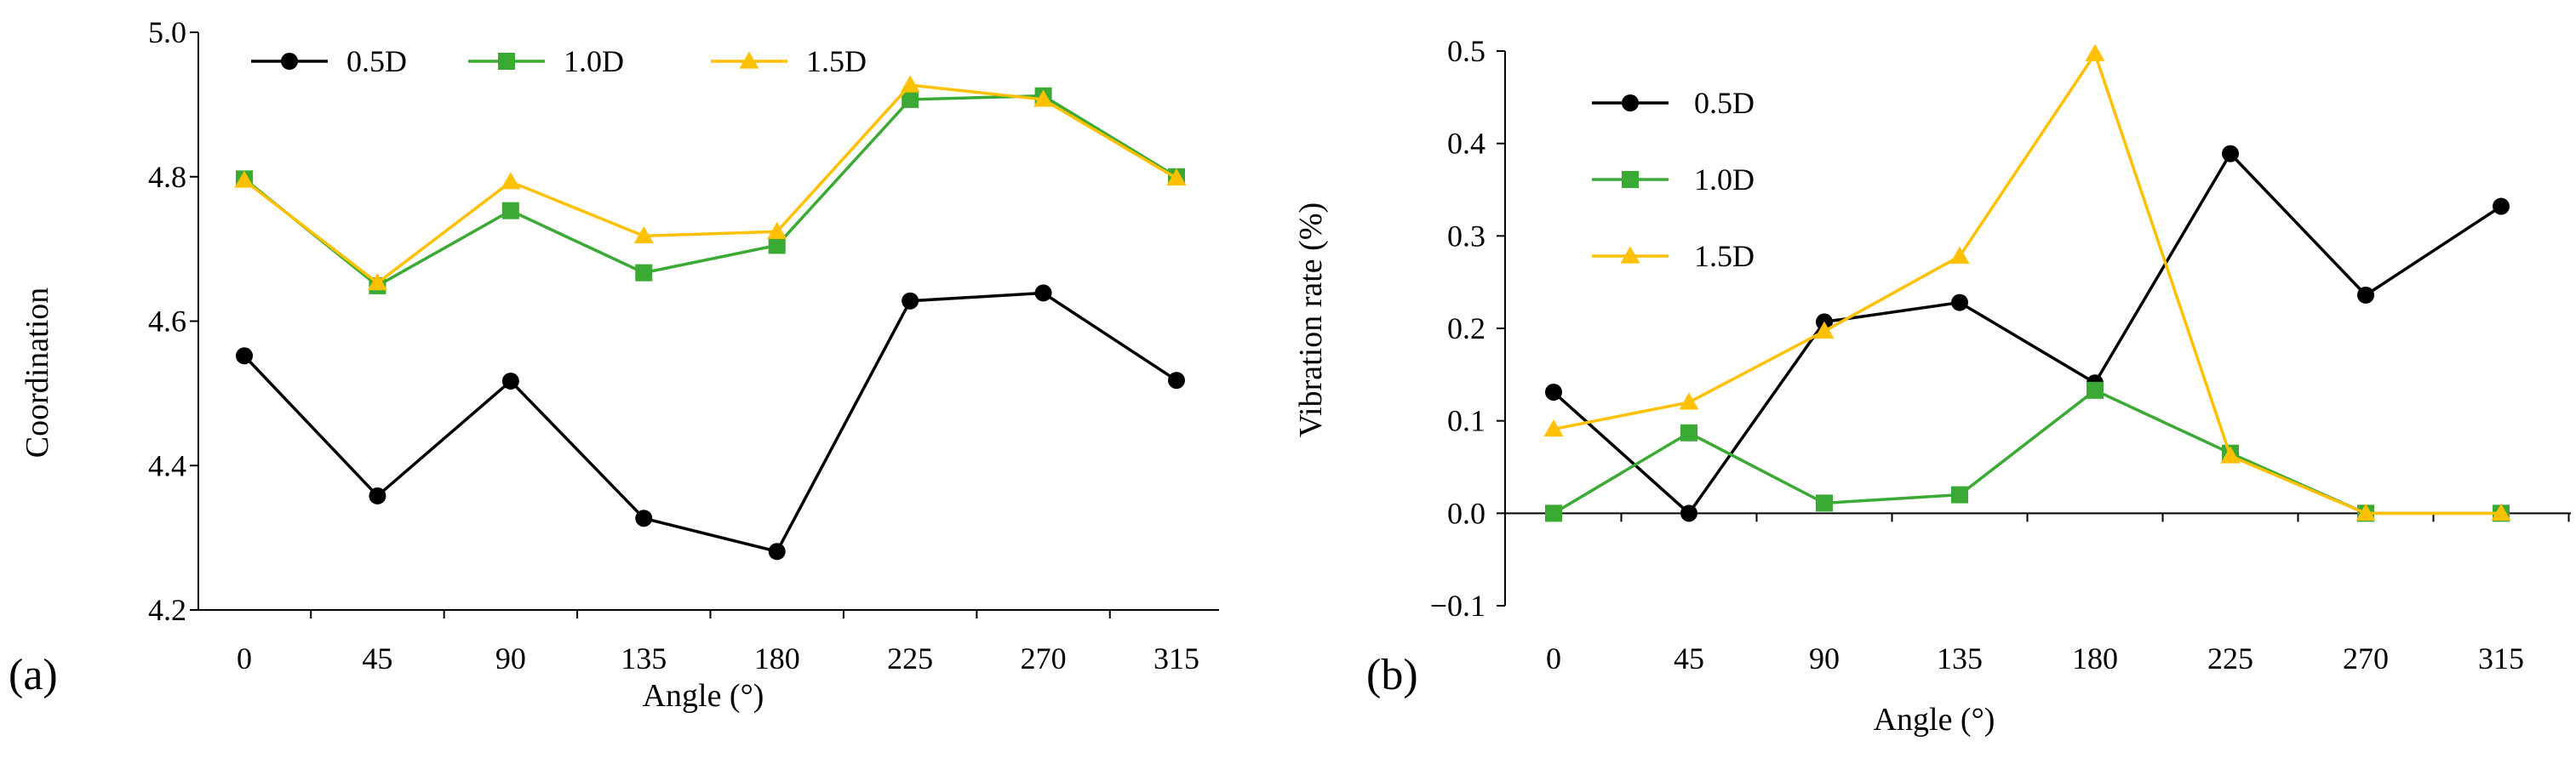 Image resolution: width=2576 pixels, height=758 pixels. I want to click on chart-b-legend-0-marker, so click(1630, 102).